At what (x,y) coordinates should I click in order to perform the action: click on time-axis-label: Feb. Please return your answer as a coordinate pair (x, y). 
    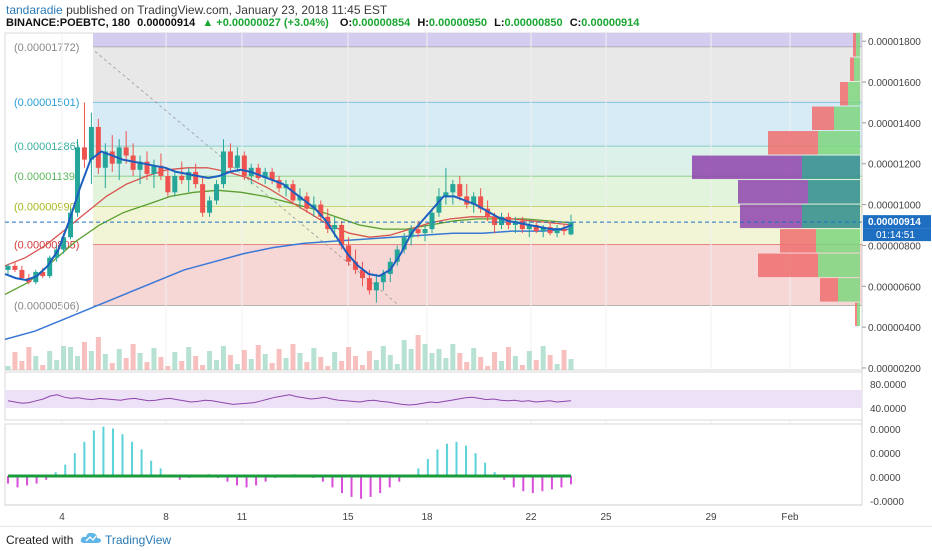
    Looking at the image, I should click on (790, 517).